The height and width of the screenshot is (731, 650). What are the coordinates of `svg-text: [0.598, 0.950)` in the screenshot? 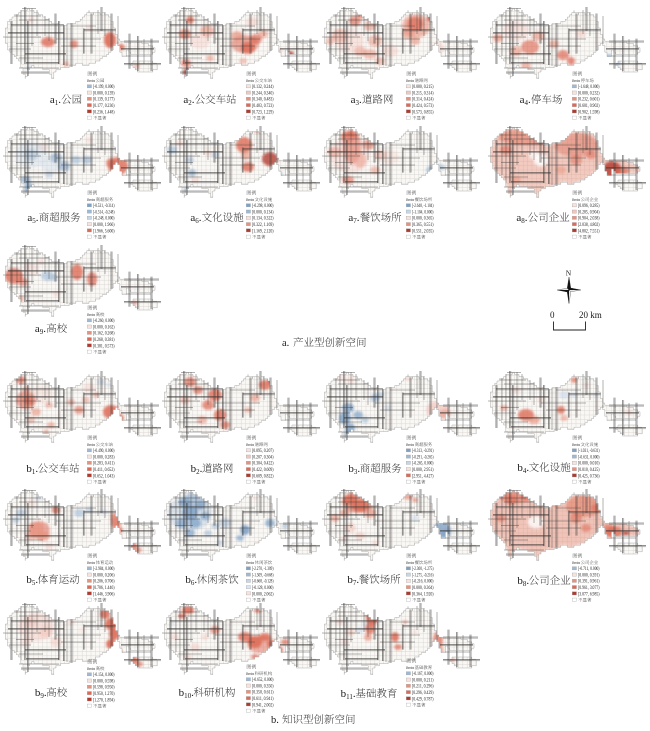 It's located at (104, 688).